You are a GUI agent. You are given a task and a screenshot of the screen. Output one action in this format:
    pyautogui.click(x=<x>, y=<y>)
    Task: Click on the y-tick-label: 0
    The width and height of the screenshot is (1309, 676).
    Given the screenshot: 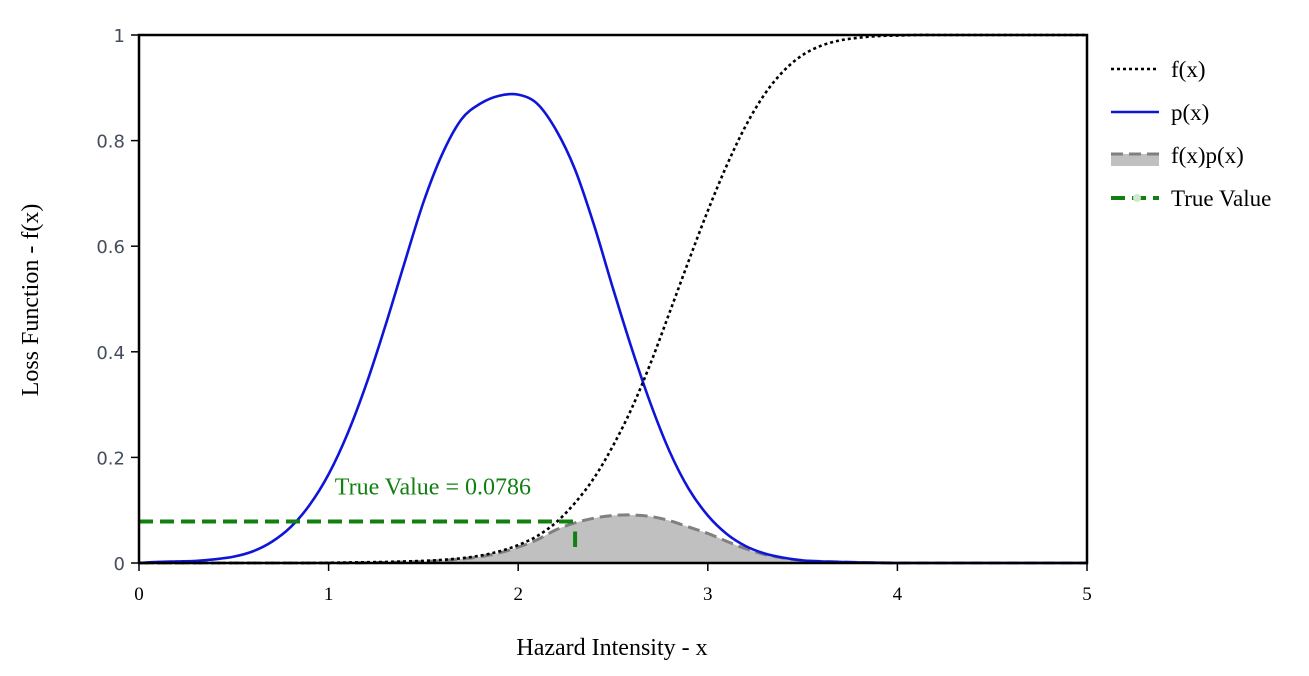 What is the action you would take?
    pyautogui.click(x=119, y=564)
    